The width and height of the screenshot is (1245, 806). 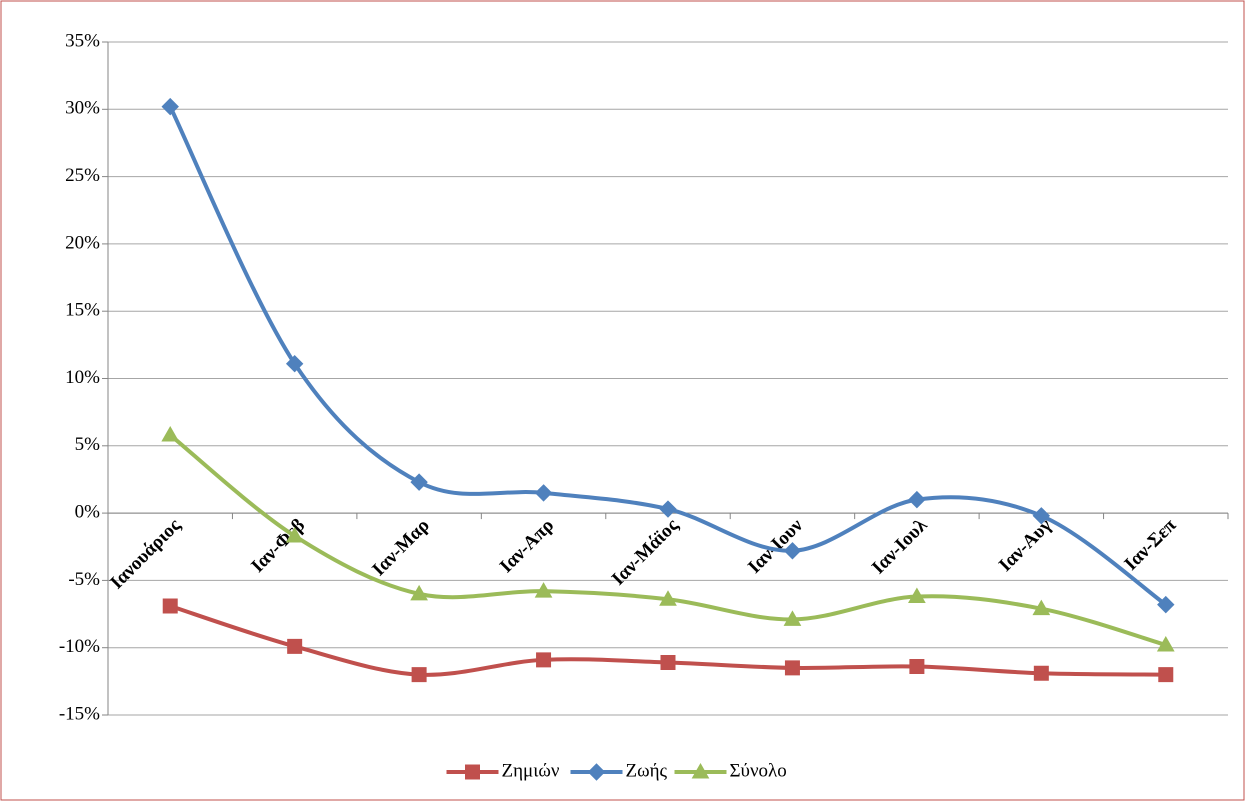 I want to click on legend-label: Ζωής, so click(x=647, y=770).